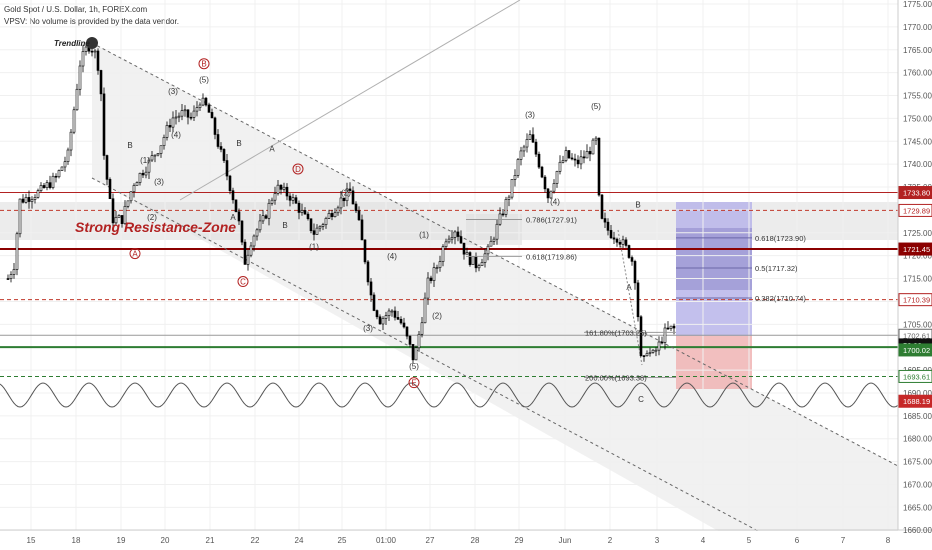 This screenshot has height=550, width=932. What do you see at coordinates (204, 80) in the screenshot?
I see `wave-label: (5)` at bounding box center [204, 80].